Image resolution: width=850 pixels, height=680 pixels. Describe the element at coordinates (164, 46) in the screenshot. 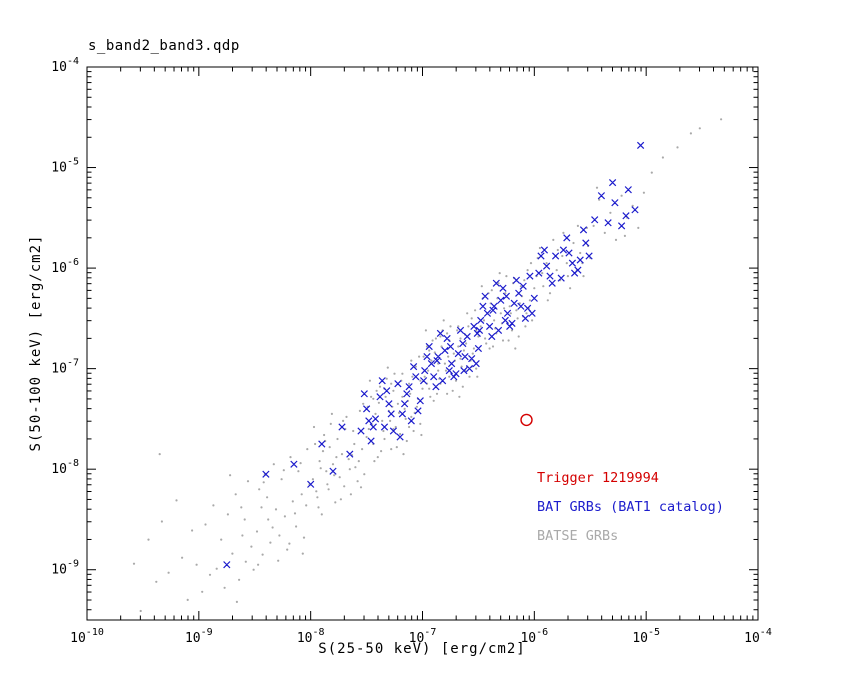

I see `plot-title: s_band2_band3.qdp` at that location.